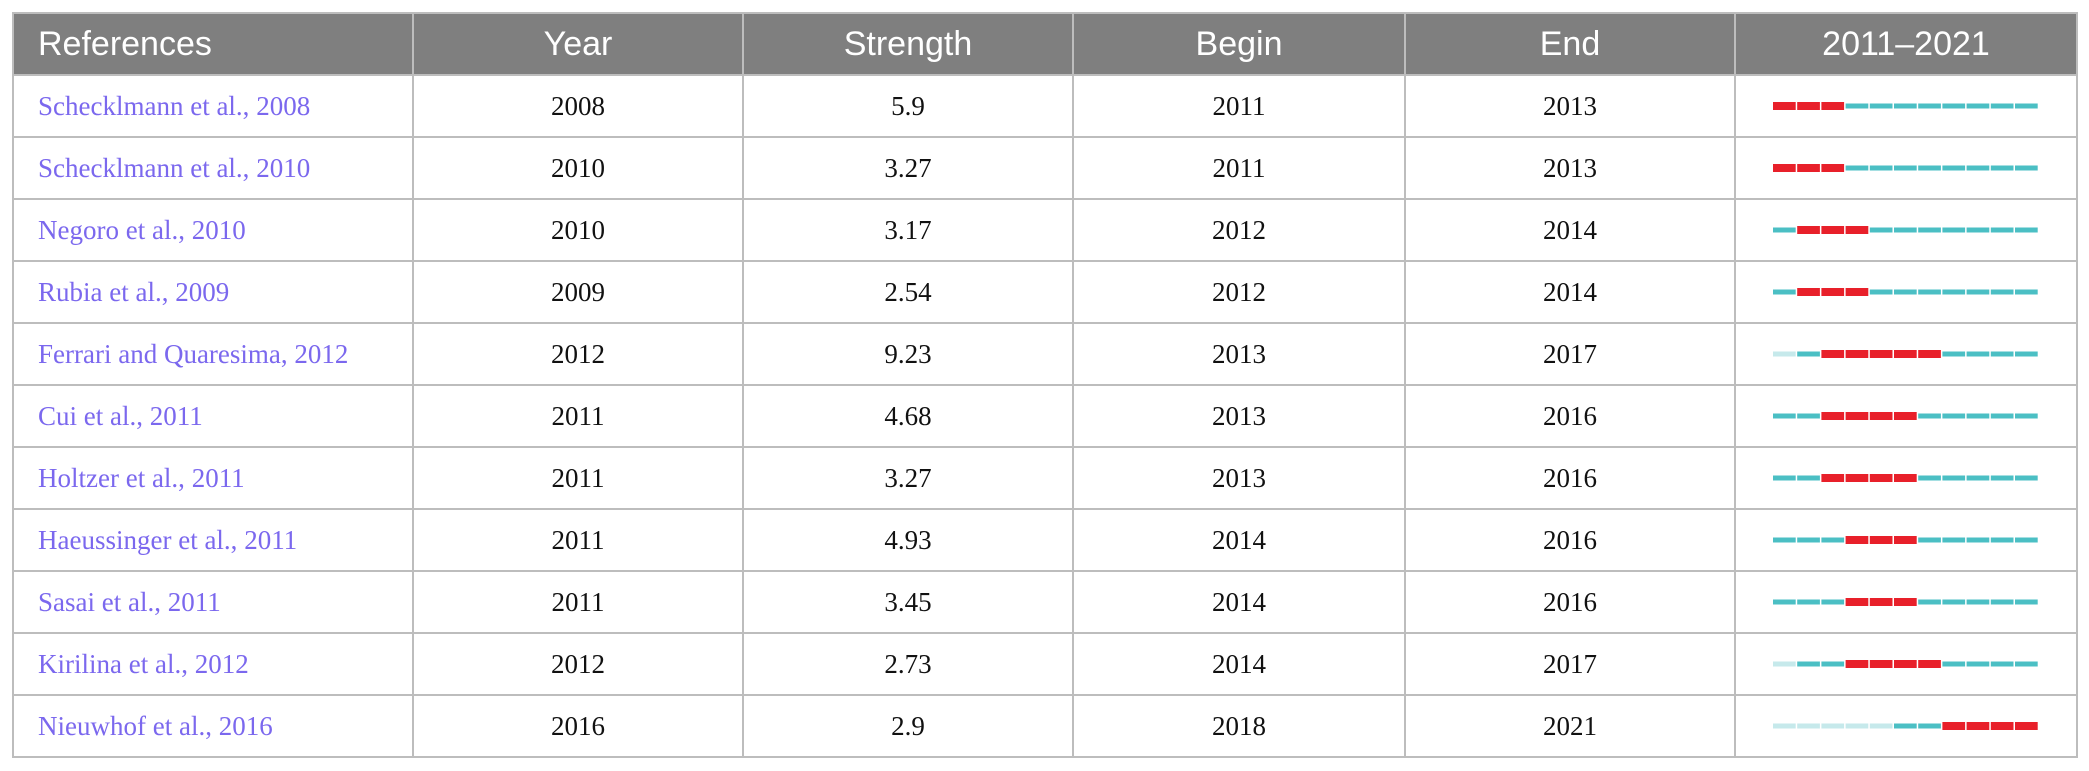 The width and height of the screenshot is (2089, 771). Describe the element at coordinates (908, 44) in the screenshot. I see `column-header: Strength` at that location.